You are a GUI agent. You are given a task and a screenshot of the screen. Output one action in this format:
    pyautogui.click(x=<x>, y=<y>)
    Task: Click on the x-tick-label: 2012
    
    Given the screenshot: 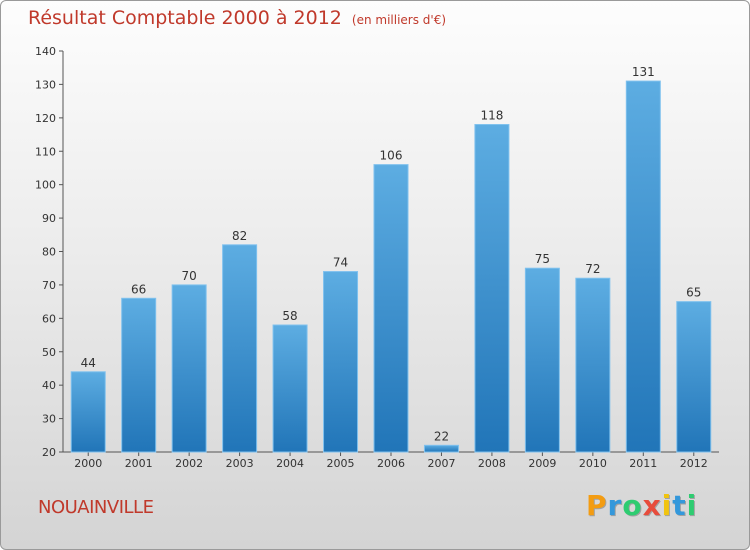 What is the action you would take?
    pyautogui.click(x=694, y=463)
    